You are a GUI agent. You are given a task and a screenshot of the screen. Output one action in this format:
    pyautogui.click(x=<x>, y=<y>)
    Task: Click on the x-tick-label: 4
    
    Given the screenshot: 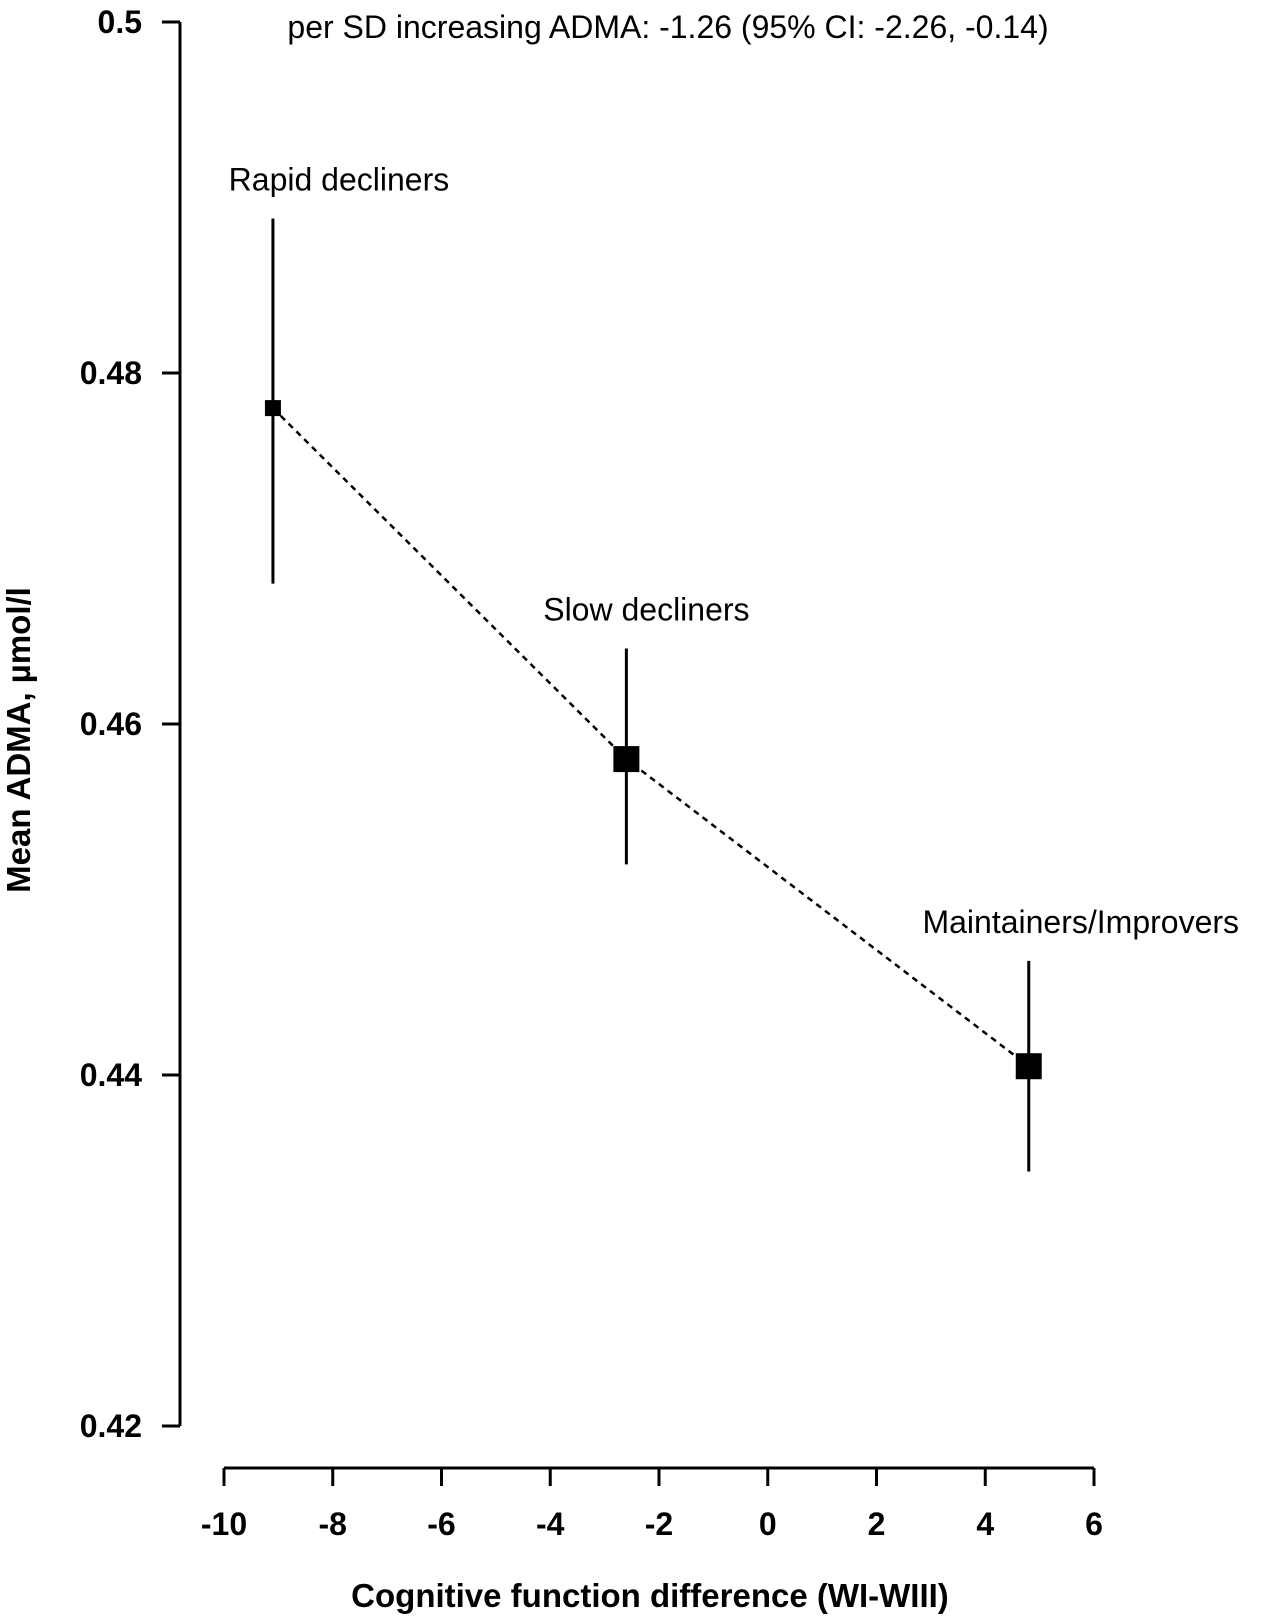 What is the action you would take?
    pyautogui.click(x=985, y=1524)
    